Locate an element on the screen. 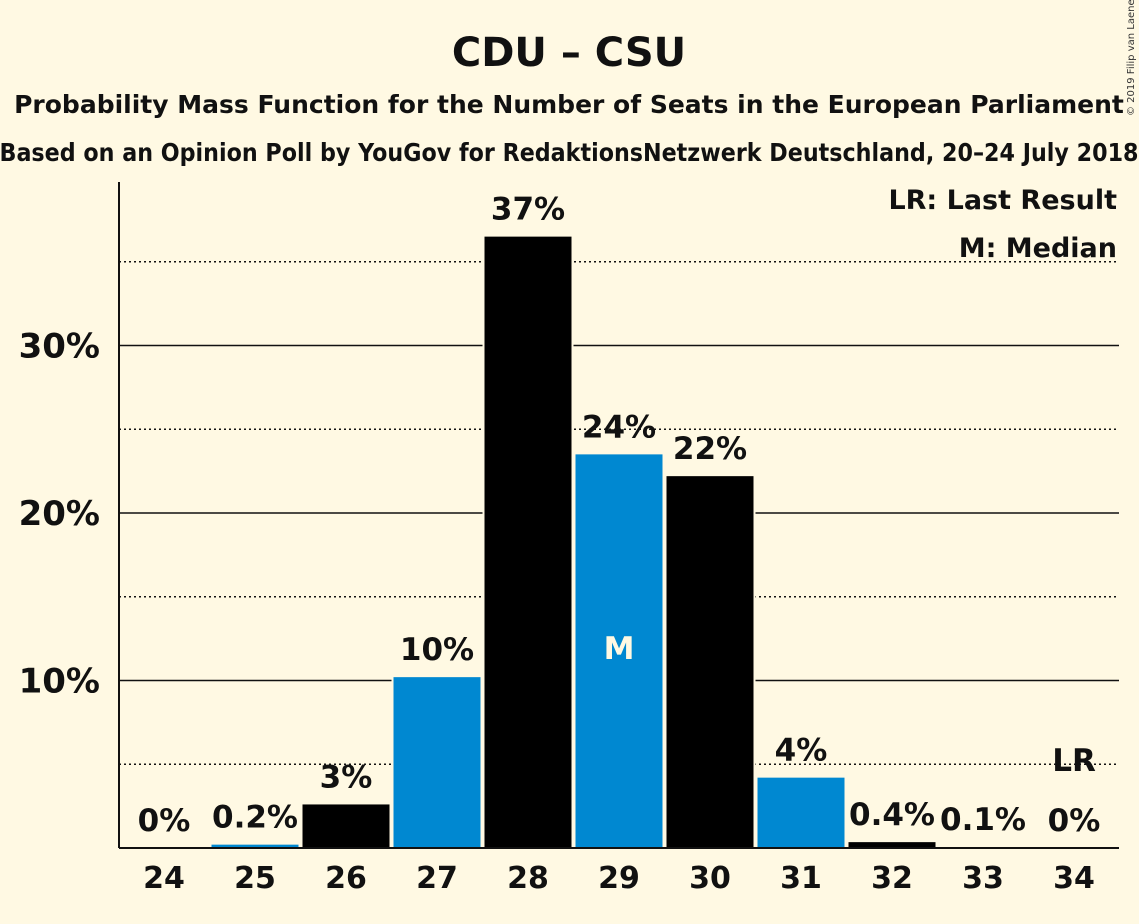 This screenshot has height=924, width=1139. median-marker: M is located at coordinates (619, 649).